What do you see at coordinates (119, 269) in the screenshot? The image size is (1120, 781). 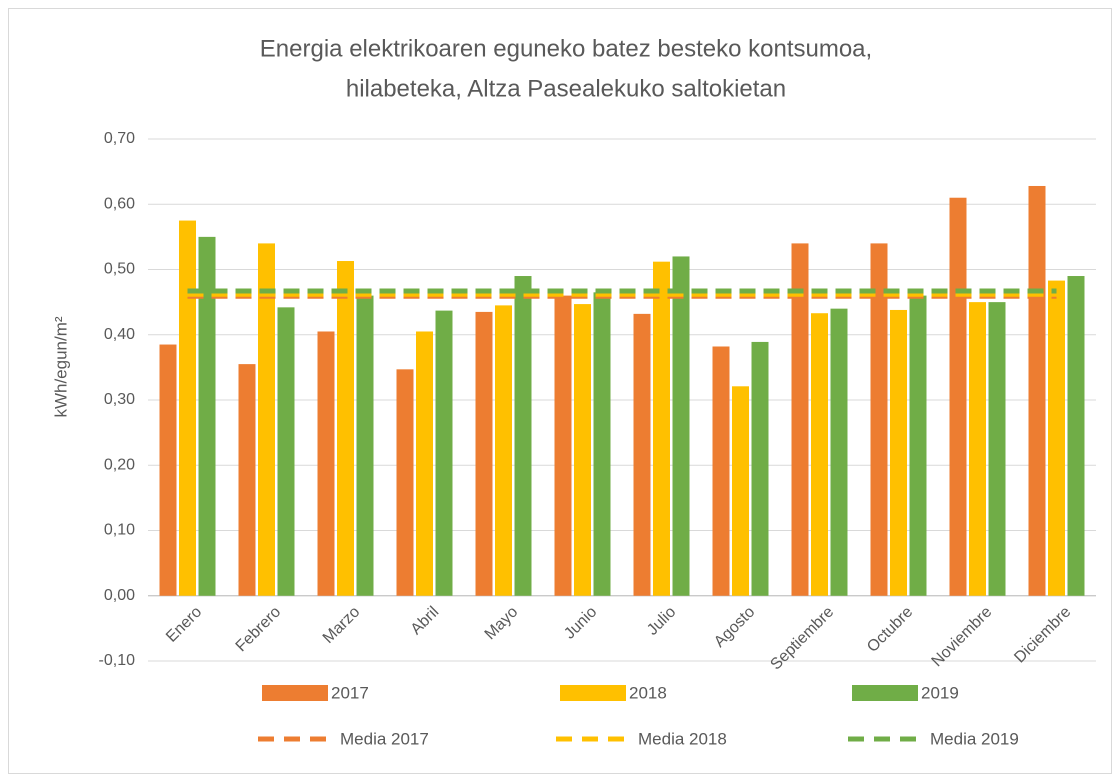 I see `y-tick-label: 0,50` at bounding box center [119, 269].